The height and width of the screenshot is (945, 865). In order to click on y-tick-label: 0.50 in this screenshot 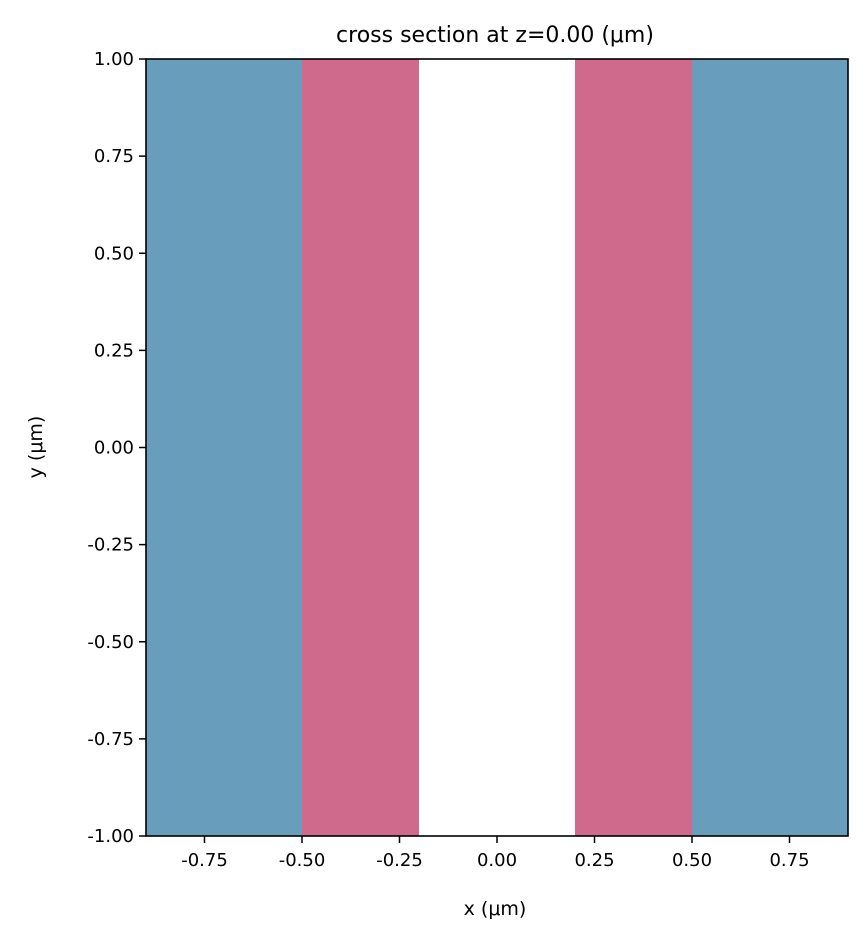, I will do `click(114, 253)`.